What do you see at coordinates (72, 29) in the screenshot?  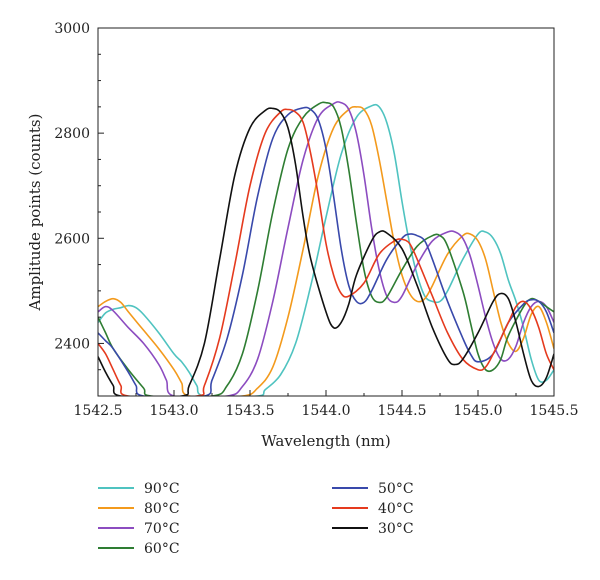 I see `y-tick-label: 3000` at bounding box center [72, 29].